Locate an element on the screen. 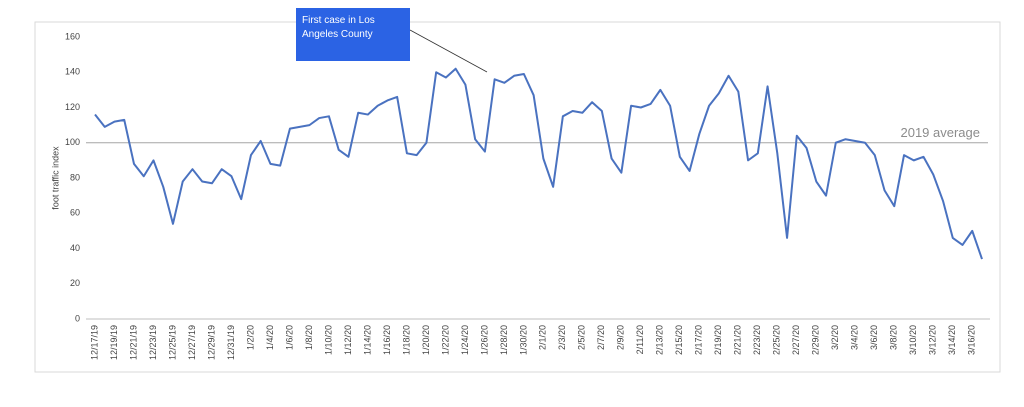 This screenshot has height=407, width=1024. x-tick-label: 1/6/20 is located at coordinates (289, 337).